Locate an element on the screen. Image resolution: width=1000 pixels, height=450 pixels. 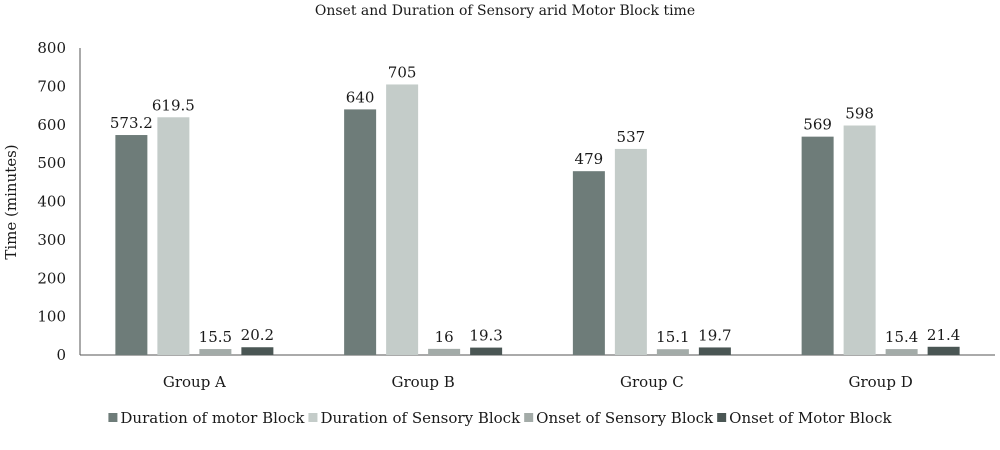
data-label: 19.7 is located at coordinates (714, 335).